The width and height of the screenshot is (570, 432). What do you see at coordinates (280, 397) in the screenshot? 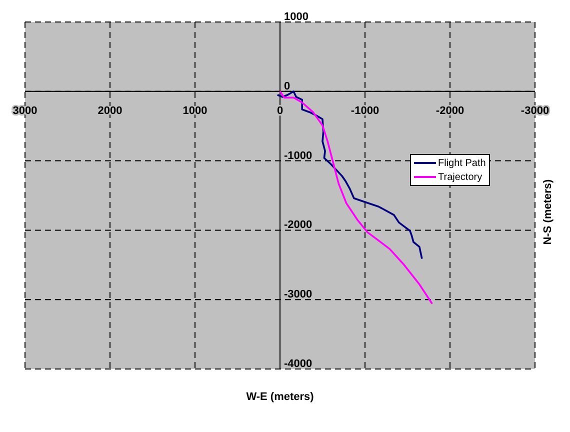
I see `x-axis-title: W-E (meters)` at bounding box center [280, 397].